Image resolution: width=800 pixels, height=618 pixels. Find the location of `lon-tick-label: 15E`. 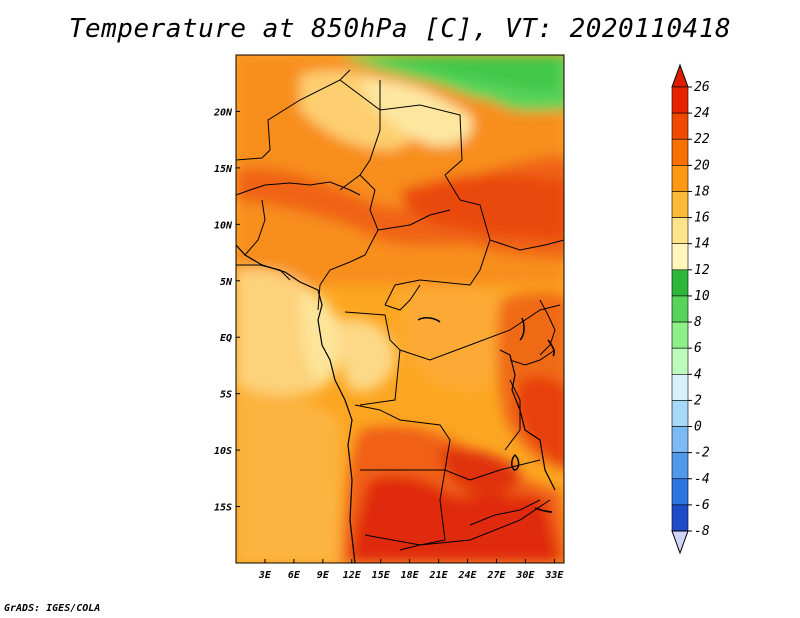

lon-tick-label: 15E is located at coordinates (381, 575).